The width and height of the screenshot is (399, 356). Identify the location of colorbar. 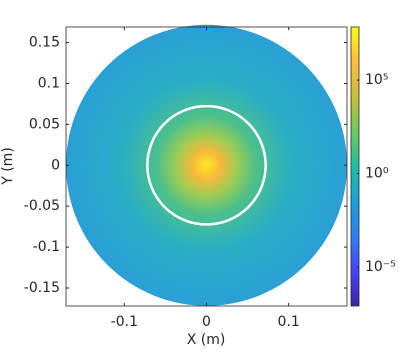
(355, 166).